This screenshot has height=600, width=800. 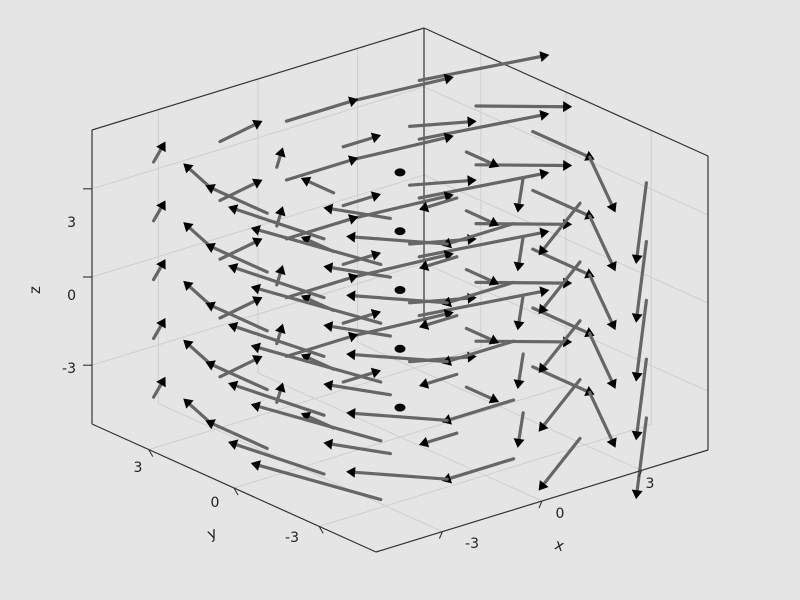 I want to click on x-axis-label: x, so click(x=560, y=545).